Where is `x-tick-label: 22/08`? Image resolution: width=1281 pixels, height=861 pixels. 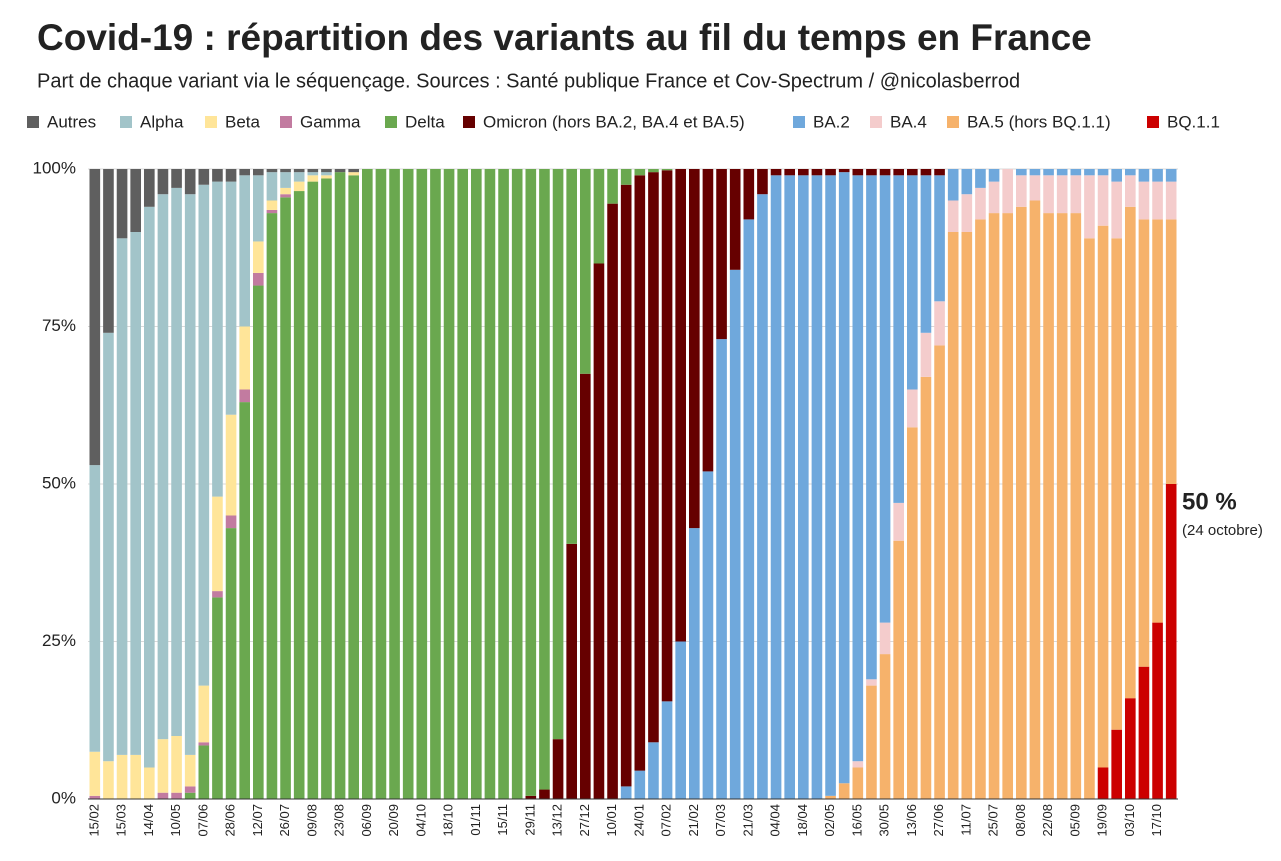 x-tick-label: 22/08 is located at coordinates (1047, 820).